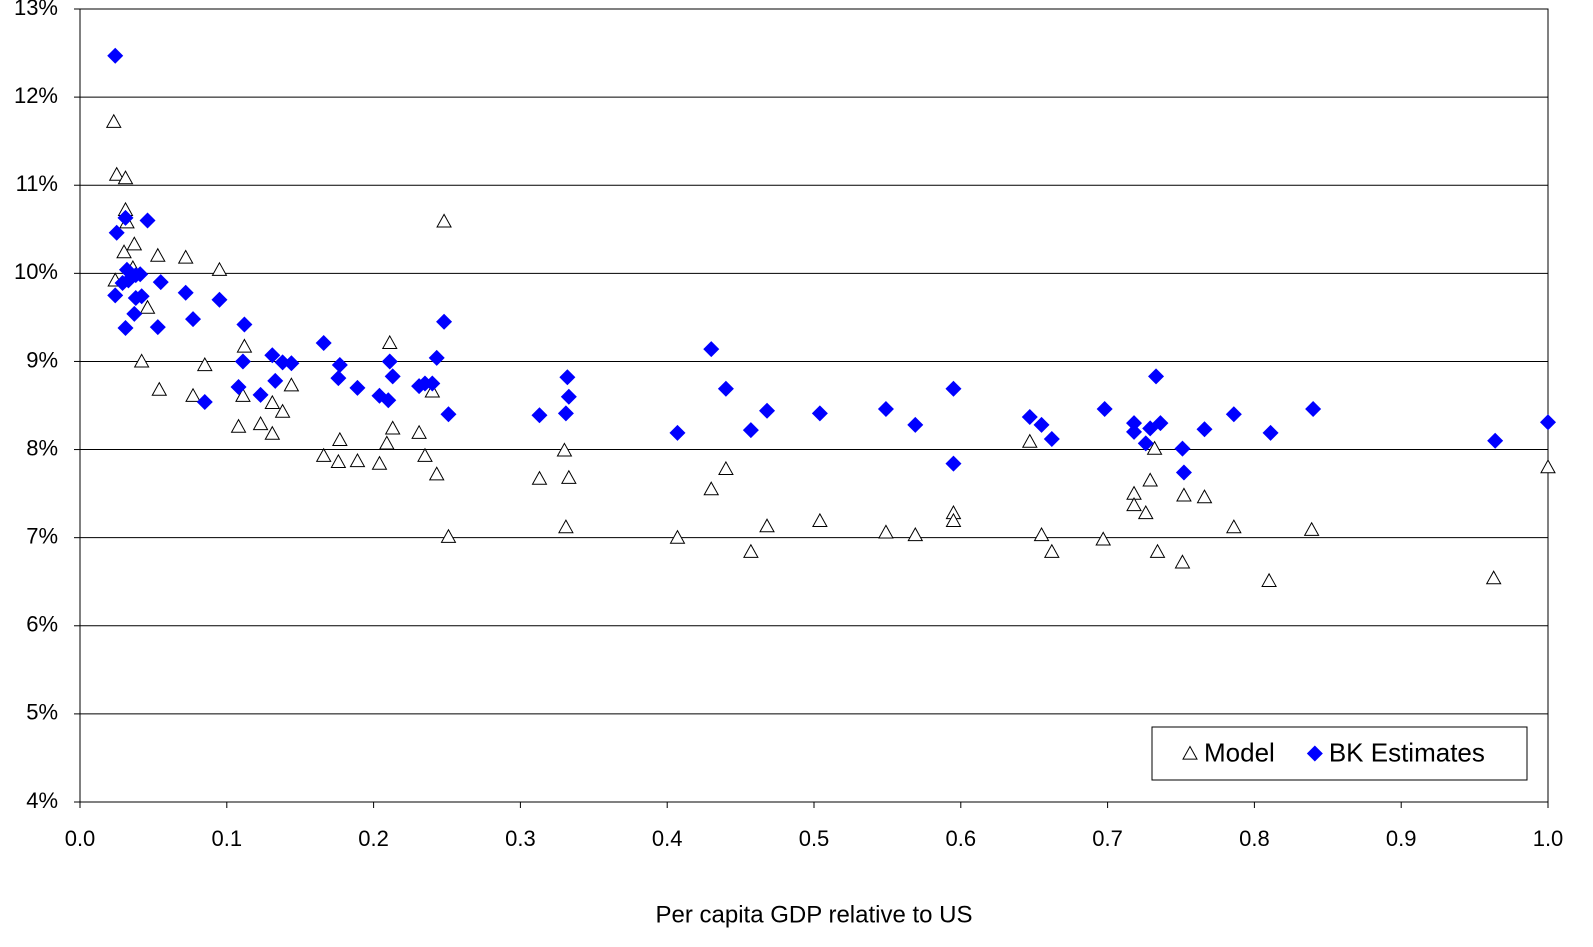 The image size is (1593, 947). I want to click on y-tick-label: 8%, so click(42, 447).